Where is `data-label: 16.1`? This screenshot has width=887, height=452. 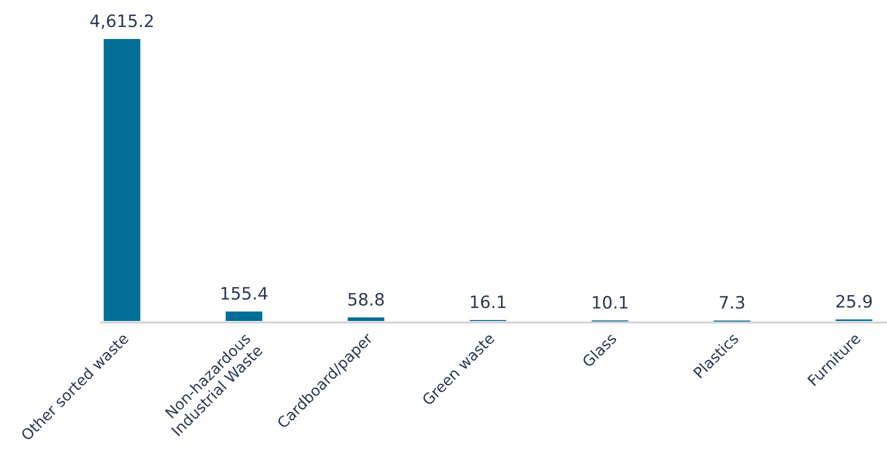
data-label: 16.1 is located at coordinates (488, 303).